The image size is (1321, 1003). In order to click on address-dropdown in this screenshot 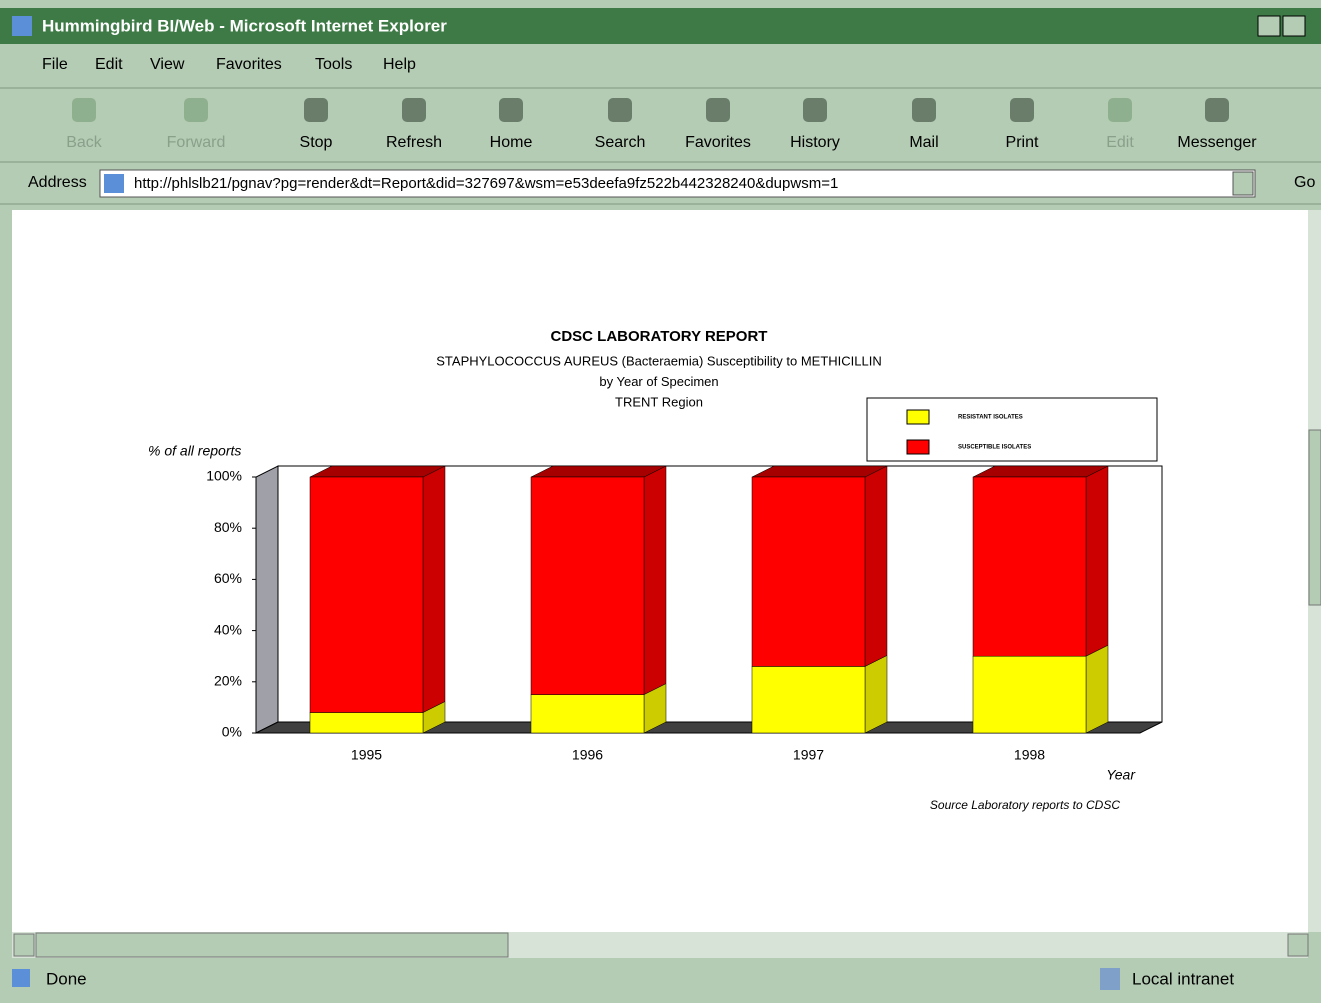, I will do `click(1243, 183)`.